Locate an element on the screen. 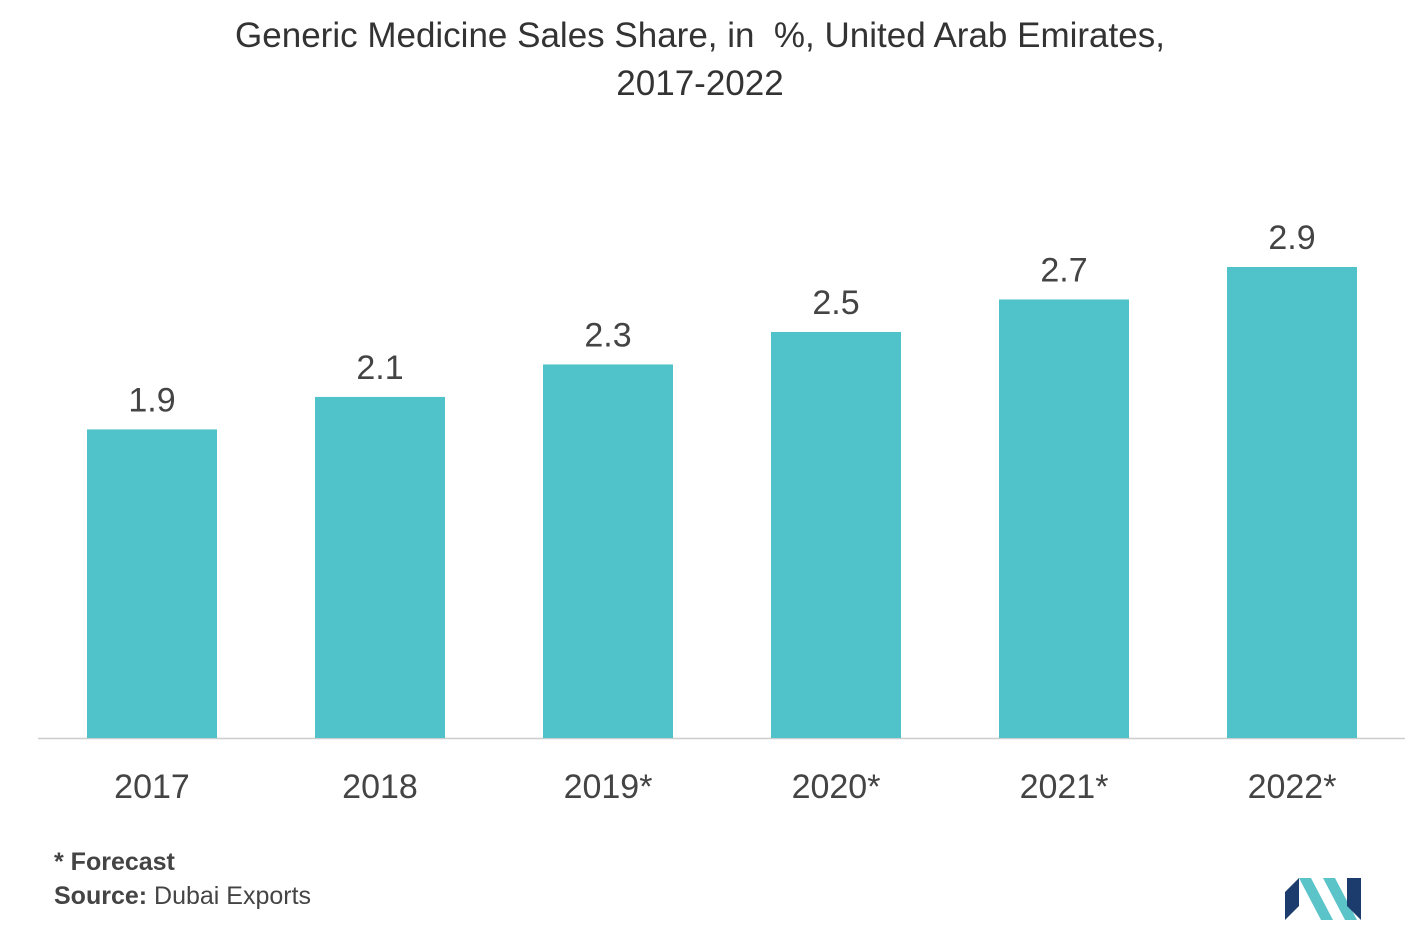  bar-2021 is located at coordinates (1064, 518).